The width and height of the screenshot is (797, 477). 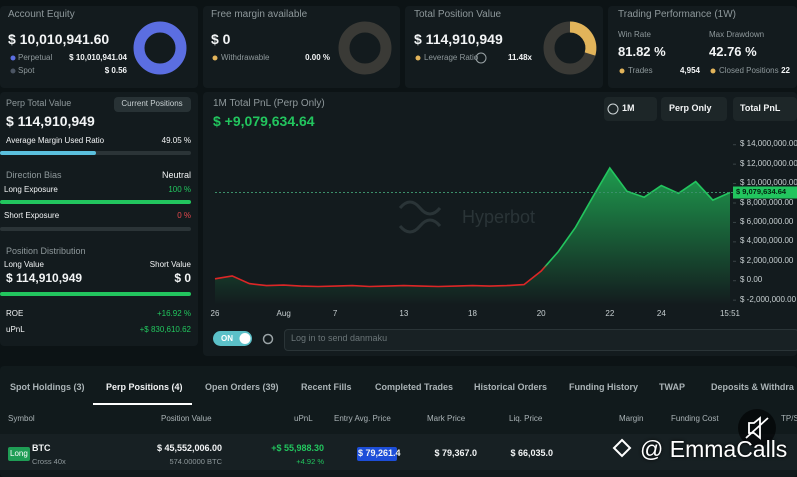 I want to click on x-tick-label: 13, so click(x=404, y=313).